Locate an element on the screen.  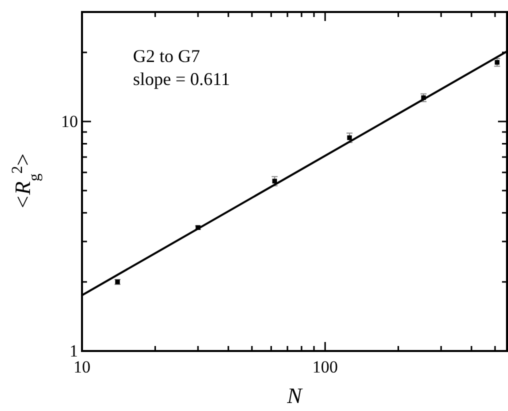
x-tick-label: 100 is located at coordinates (325, 367).